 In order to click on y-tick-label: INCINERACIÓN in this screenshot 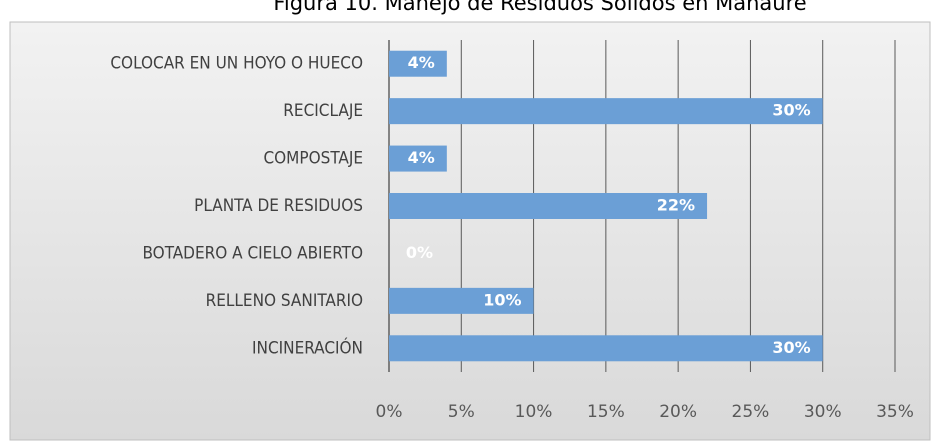, I will do `click(307, 347)`.